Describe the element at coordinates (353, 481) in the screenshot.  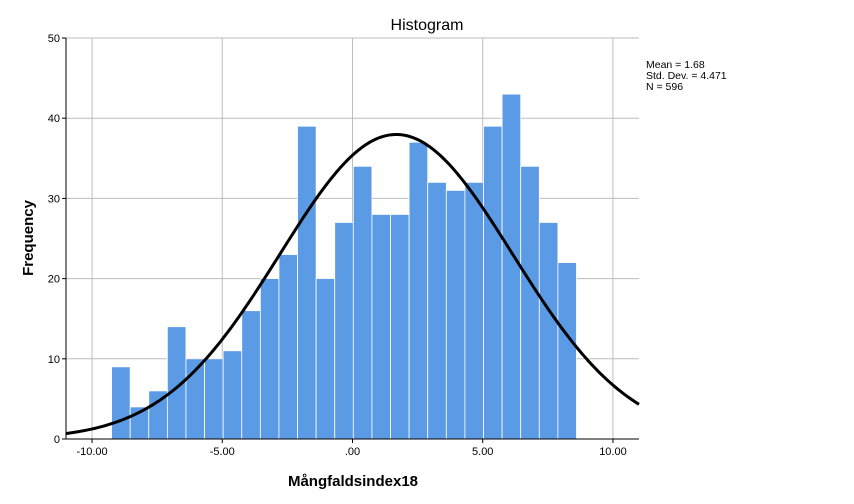
I see `x-axis-label: Mångfaldsindex18` at that location.